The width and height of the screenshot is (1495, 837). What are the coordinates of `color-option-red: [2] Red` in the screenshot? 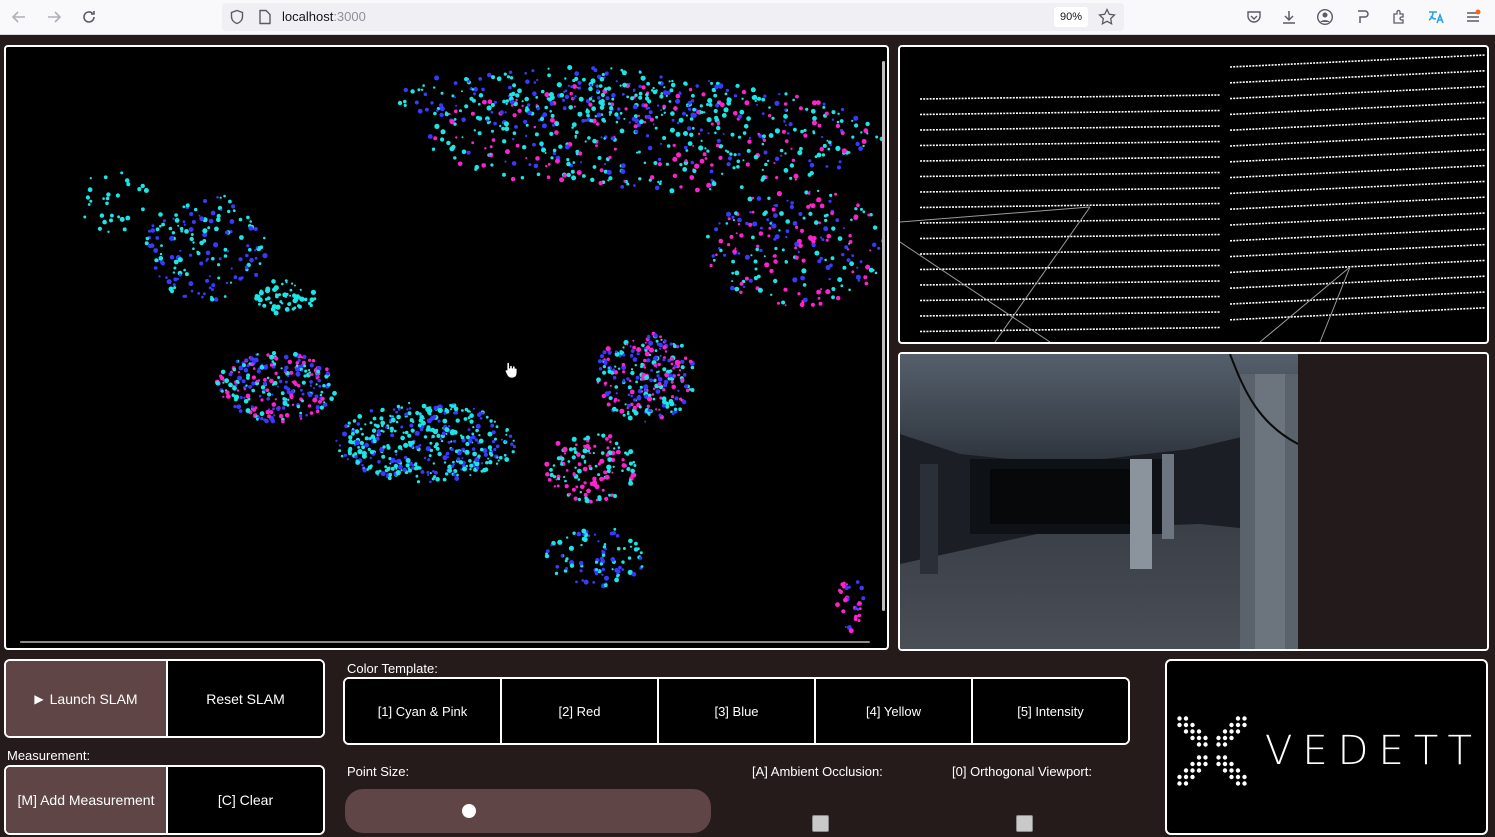 It's located at (579, 711).